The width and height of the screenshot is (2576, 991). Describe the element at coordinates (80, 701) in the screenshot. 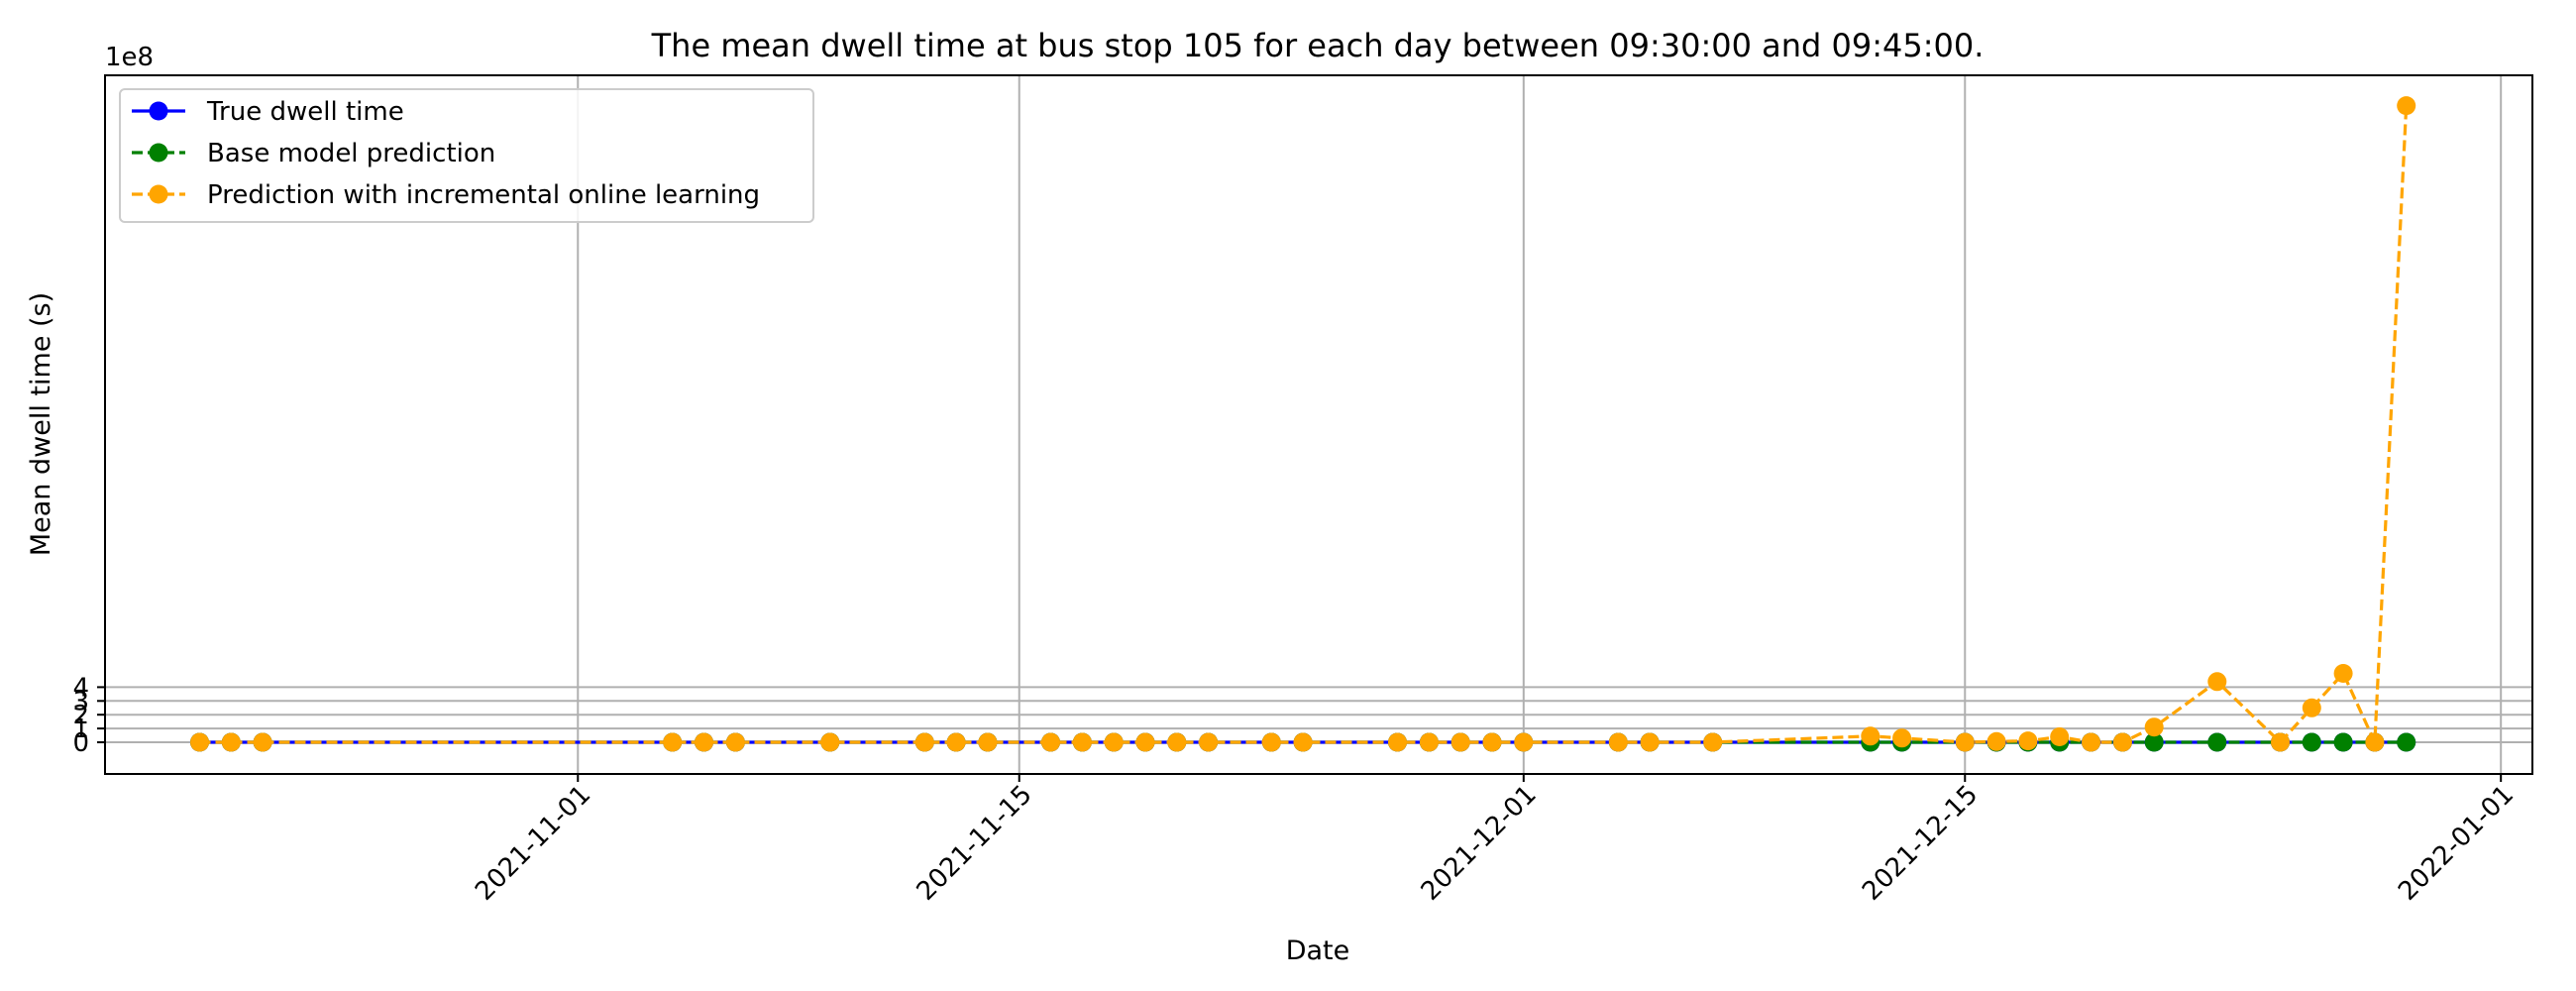

I see `y-tick-label: 3` at that location.